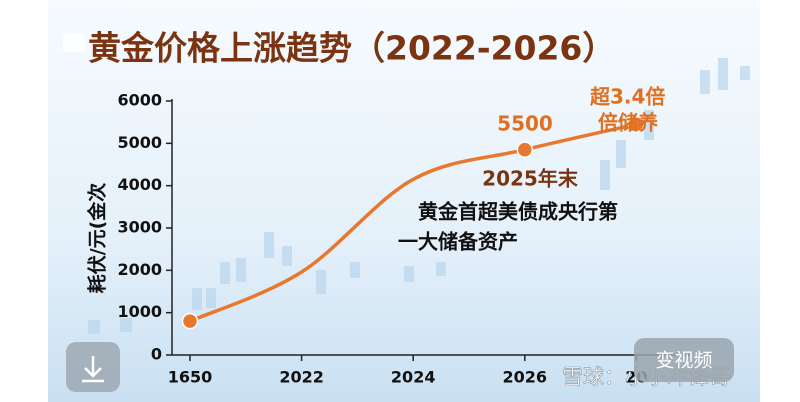 This screenshot has height=402, width=800. I want to click on annotation: 超3.4倍, so click(627, 97).